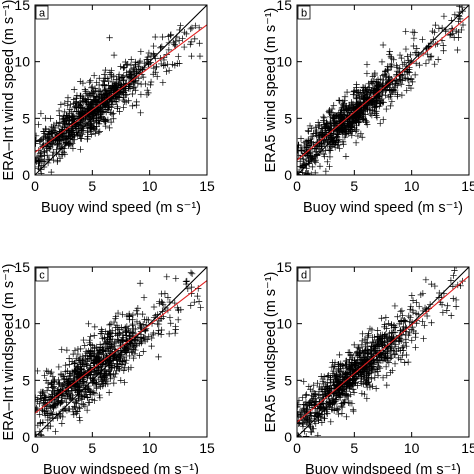 The image size is (474, 474). I want to click on panel-label: a, so click(42, 14).